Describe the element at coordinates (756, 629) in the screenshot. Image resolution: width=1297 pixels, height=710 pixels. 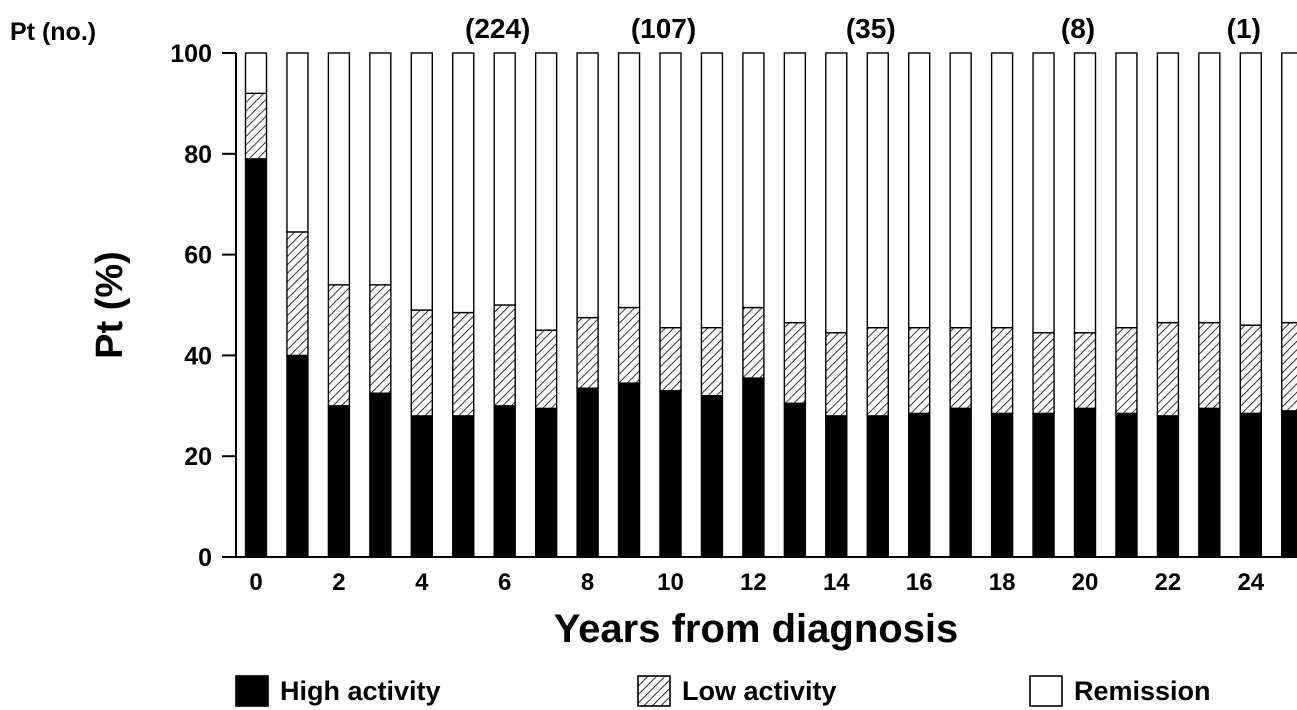
I see `x-axis-title: Years from diagnosis` at that location.